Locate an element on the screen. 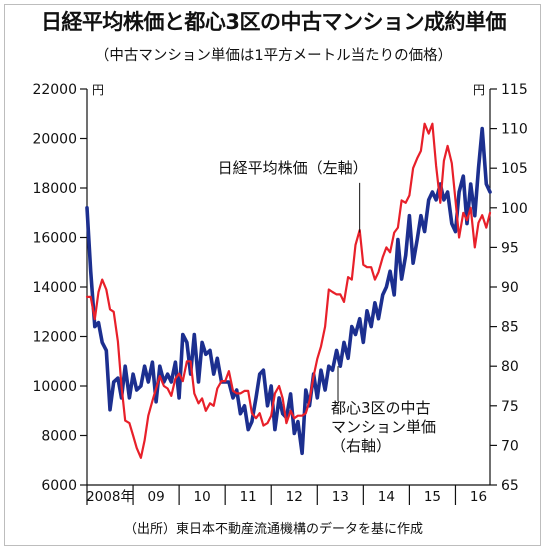 The height and width of the screenshot is (552, 547). right-tick-label: 70 is located at coordinates (510, 446).